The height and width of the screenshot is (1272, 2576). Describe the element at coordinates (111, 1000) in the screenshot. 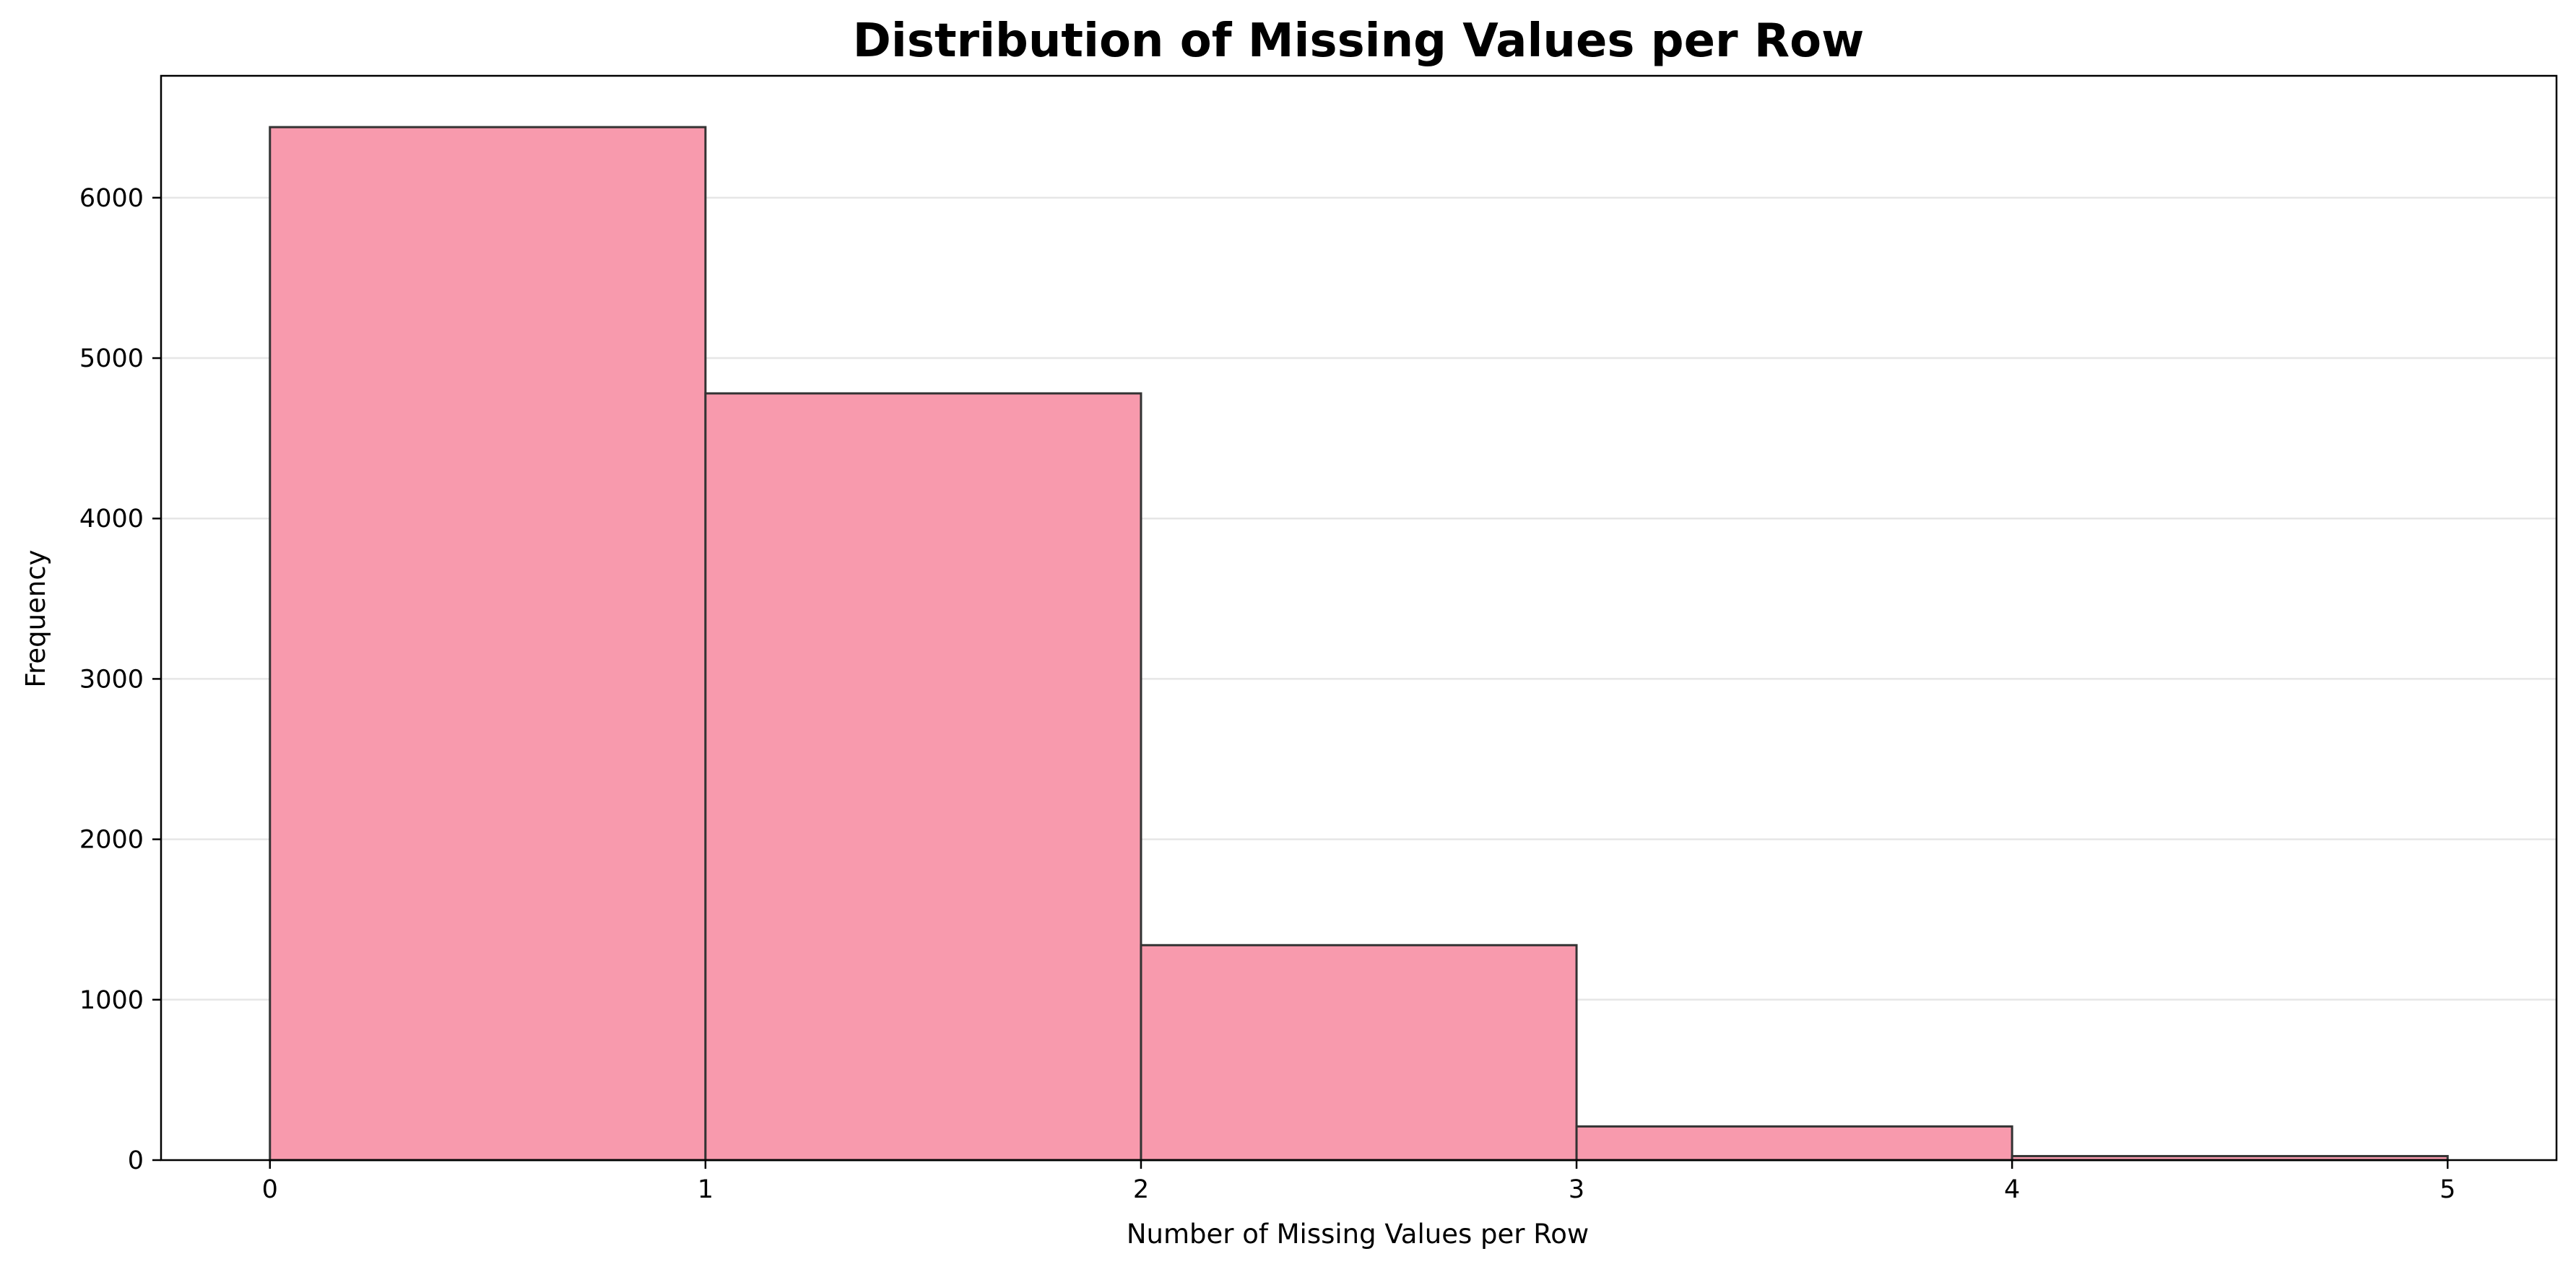

I see `y-tick-label: 1000` at that location.